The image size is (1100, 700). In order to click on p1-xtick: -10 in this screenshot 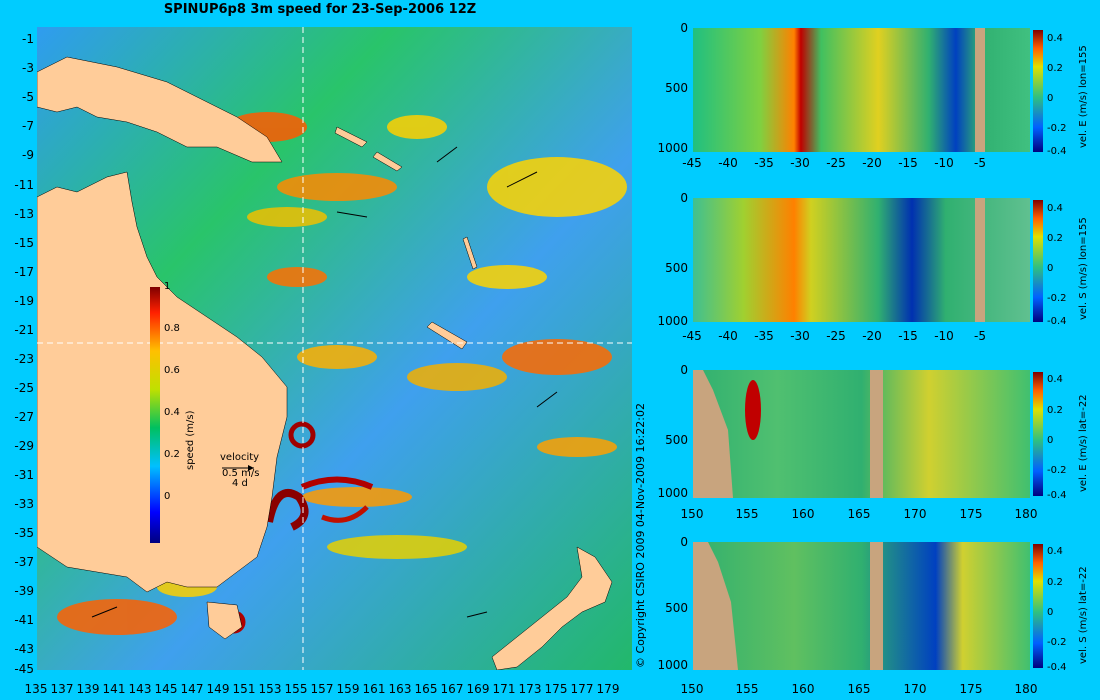, I will do `click(944, 336)`.